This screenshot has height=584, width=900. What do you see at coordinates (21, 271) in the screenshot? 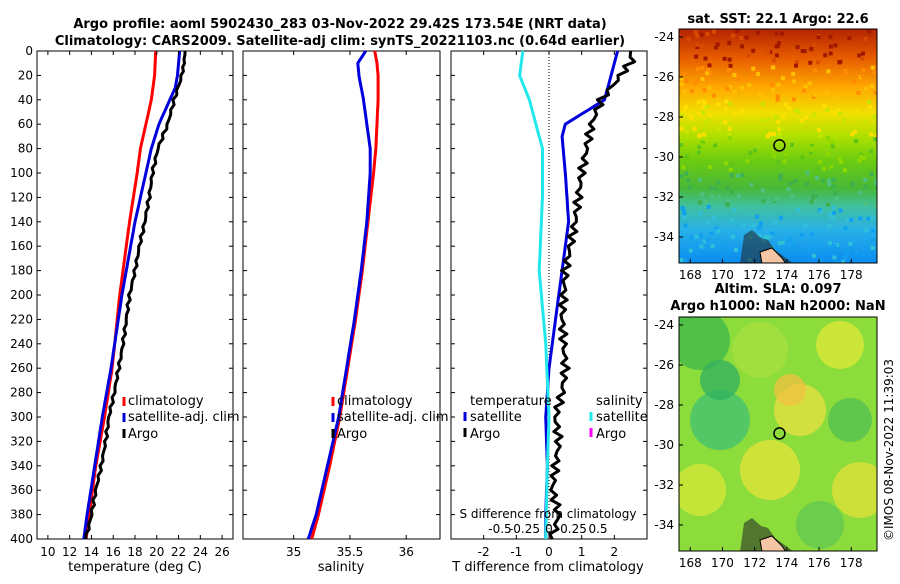
I see `y-tick-label: 180` at bounding box center [21, 271].